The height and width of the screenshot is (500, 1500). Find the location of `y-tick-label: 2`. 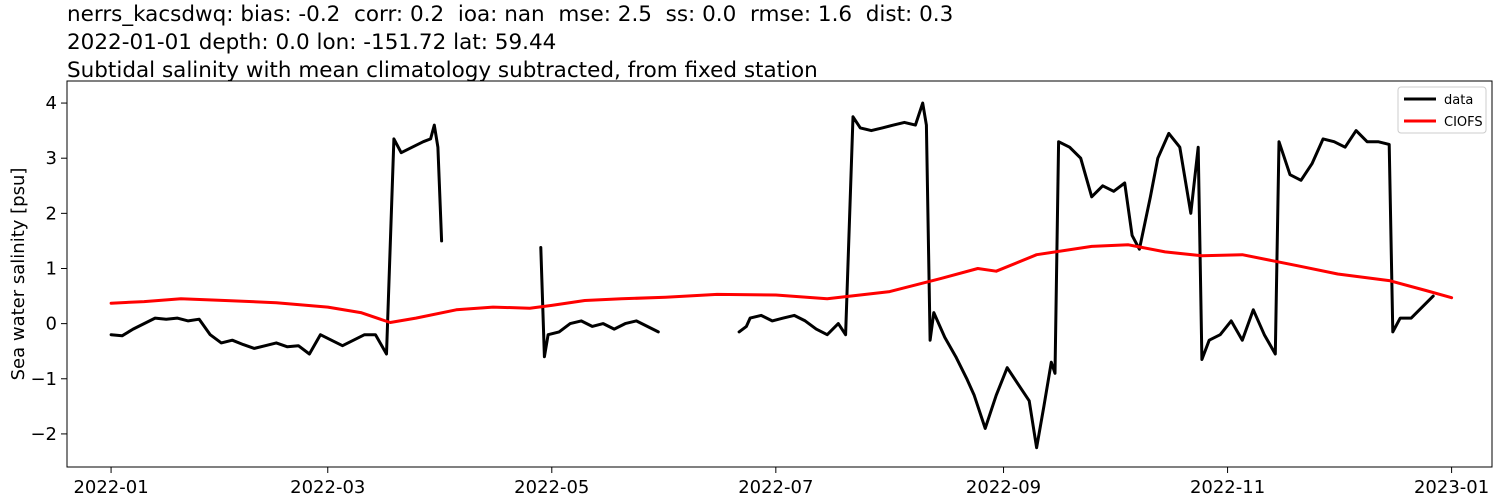

y-tick-label: 2 is located at coordinates (51, 213).